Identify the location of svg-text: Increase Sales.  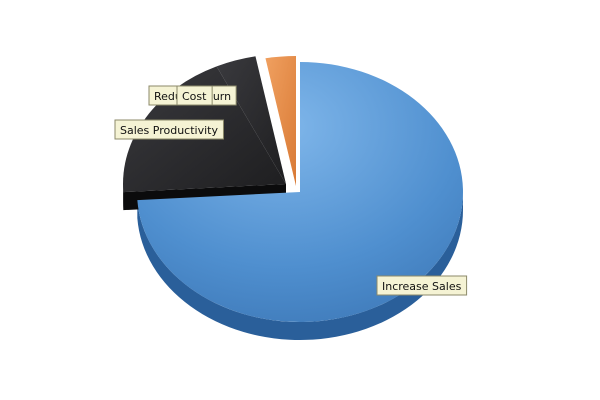
(422, 286).